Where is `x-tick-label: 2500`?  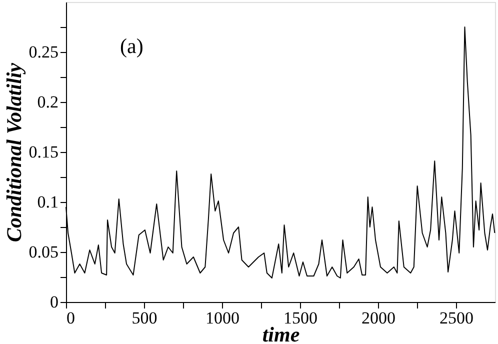 x-tick-label: 2500 is located at coordinates (457, 318).